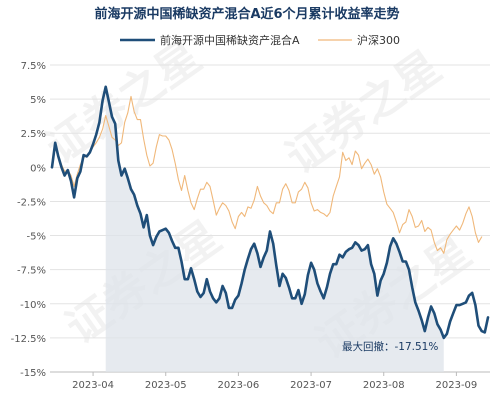 This screenshot has height=400, width=495. What do you see at coordinates (33, 134) in the screenshot?
I see `y-tick-label: 2.5%` at bounding box center [33, 134].